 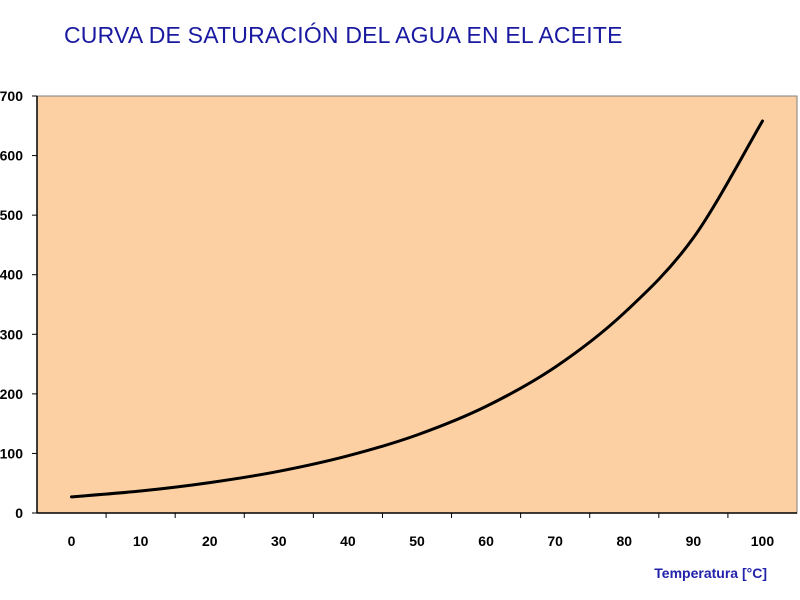 I want to click on x-tick-label: 10, so click(x=141, y=541).